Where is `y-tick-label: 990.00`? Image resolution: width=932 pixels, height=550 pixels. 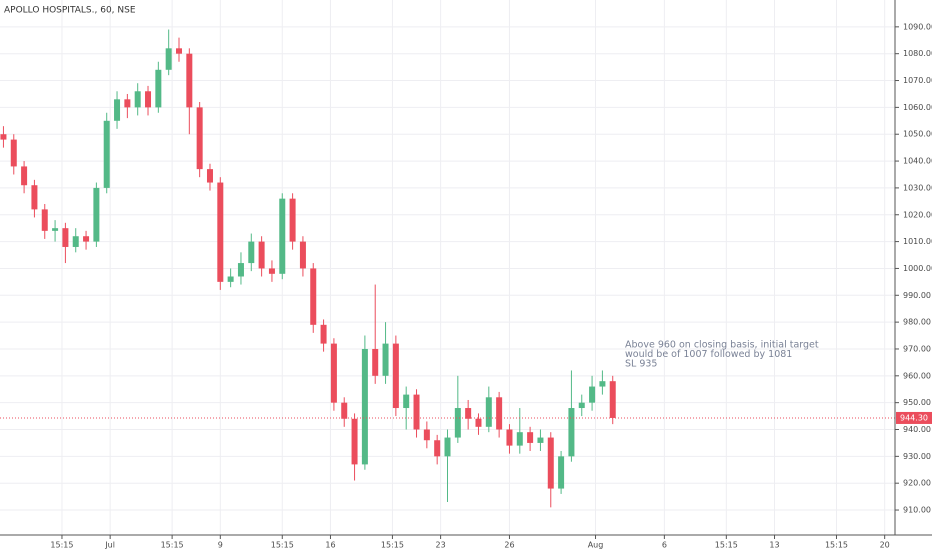 y-tick-label: 990.00 is located at coordinates (917, 295).